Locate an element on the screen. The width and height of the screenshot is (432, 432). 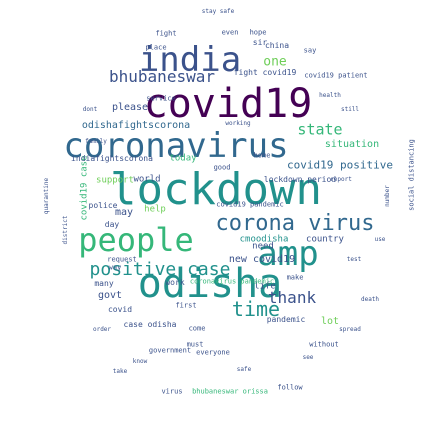
cloud-word-see: see is located at coordinates (308, 357).